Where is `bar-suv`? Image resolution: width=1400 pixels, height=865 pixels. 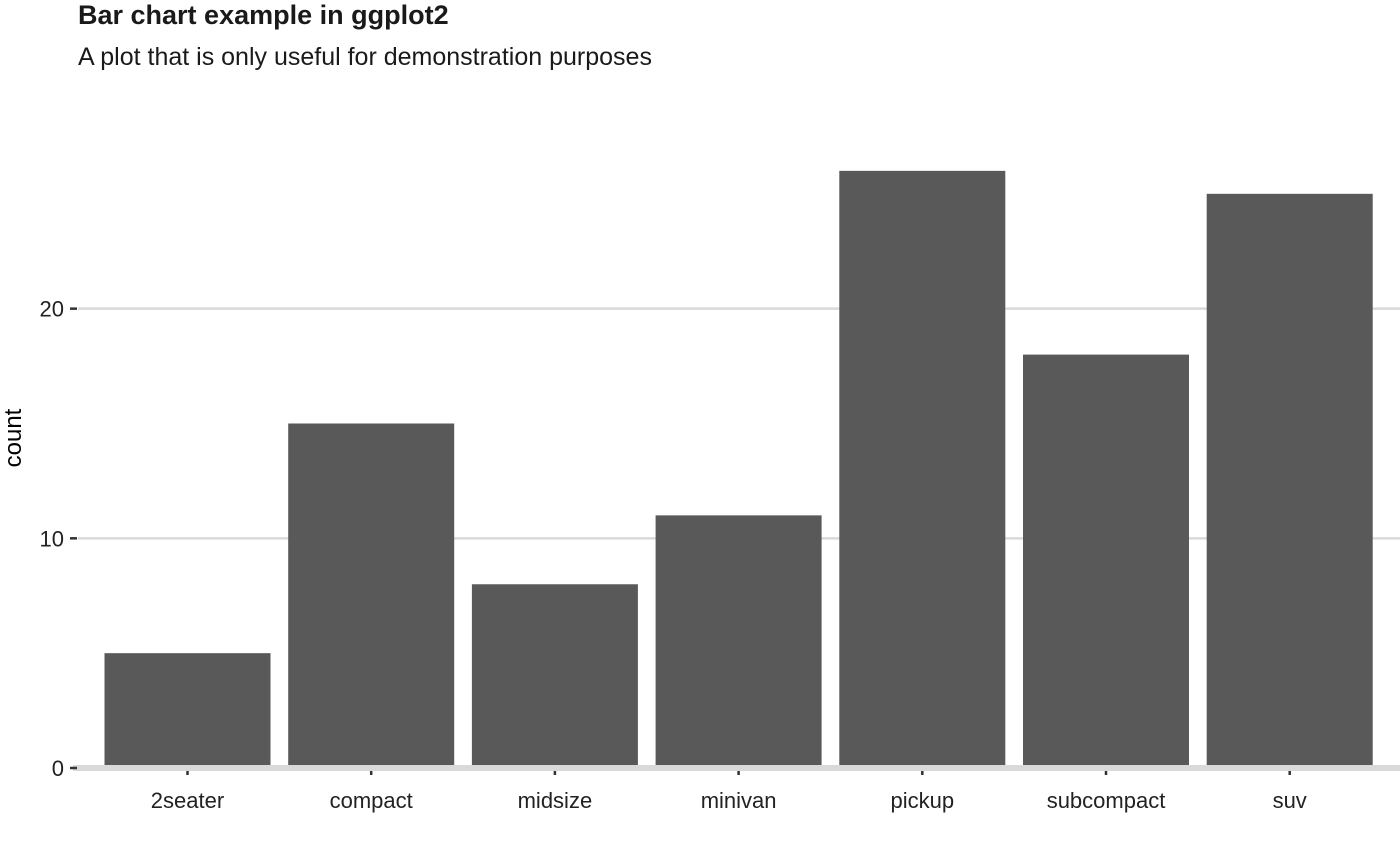 bar-suv is located at coordinates (1289, 481).